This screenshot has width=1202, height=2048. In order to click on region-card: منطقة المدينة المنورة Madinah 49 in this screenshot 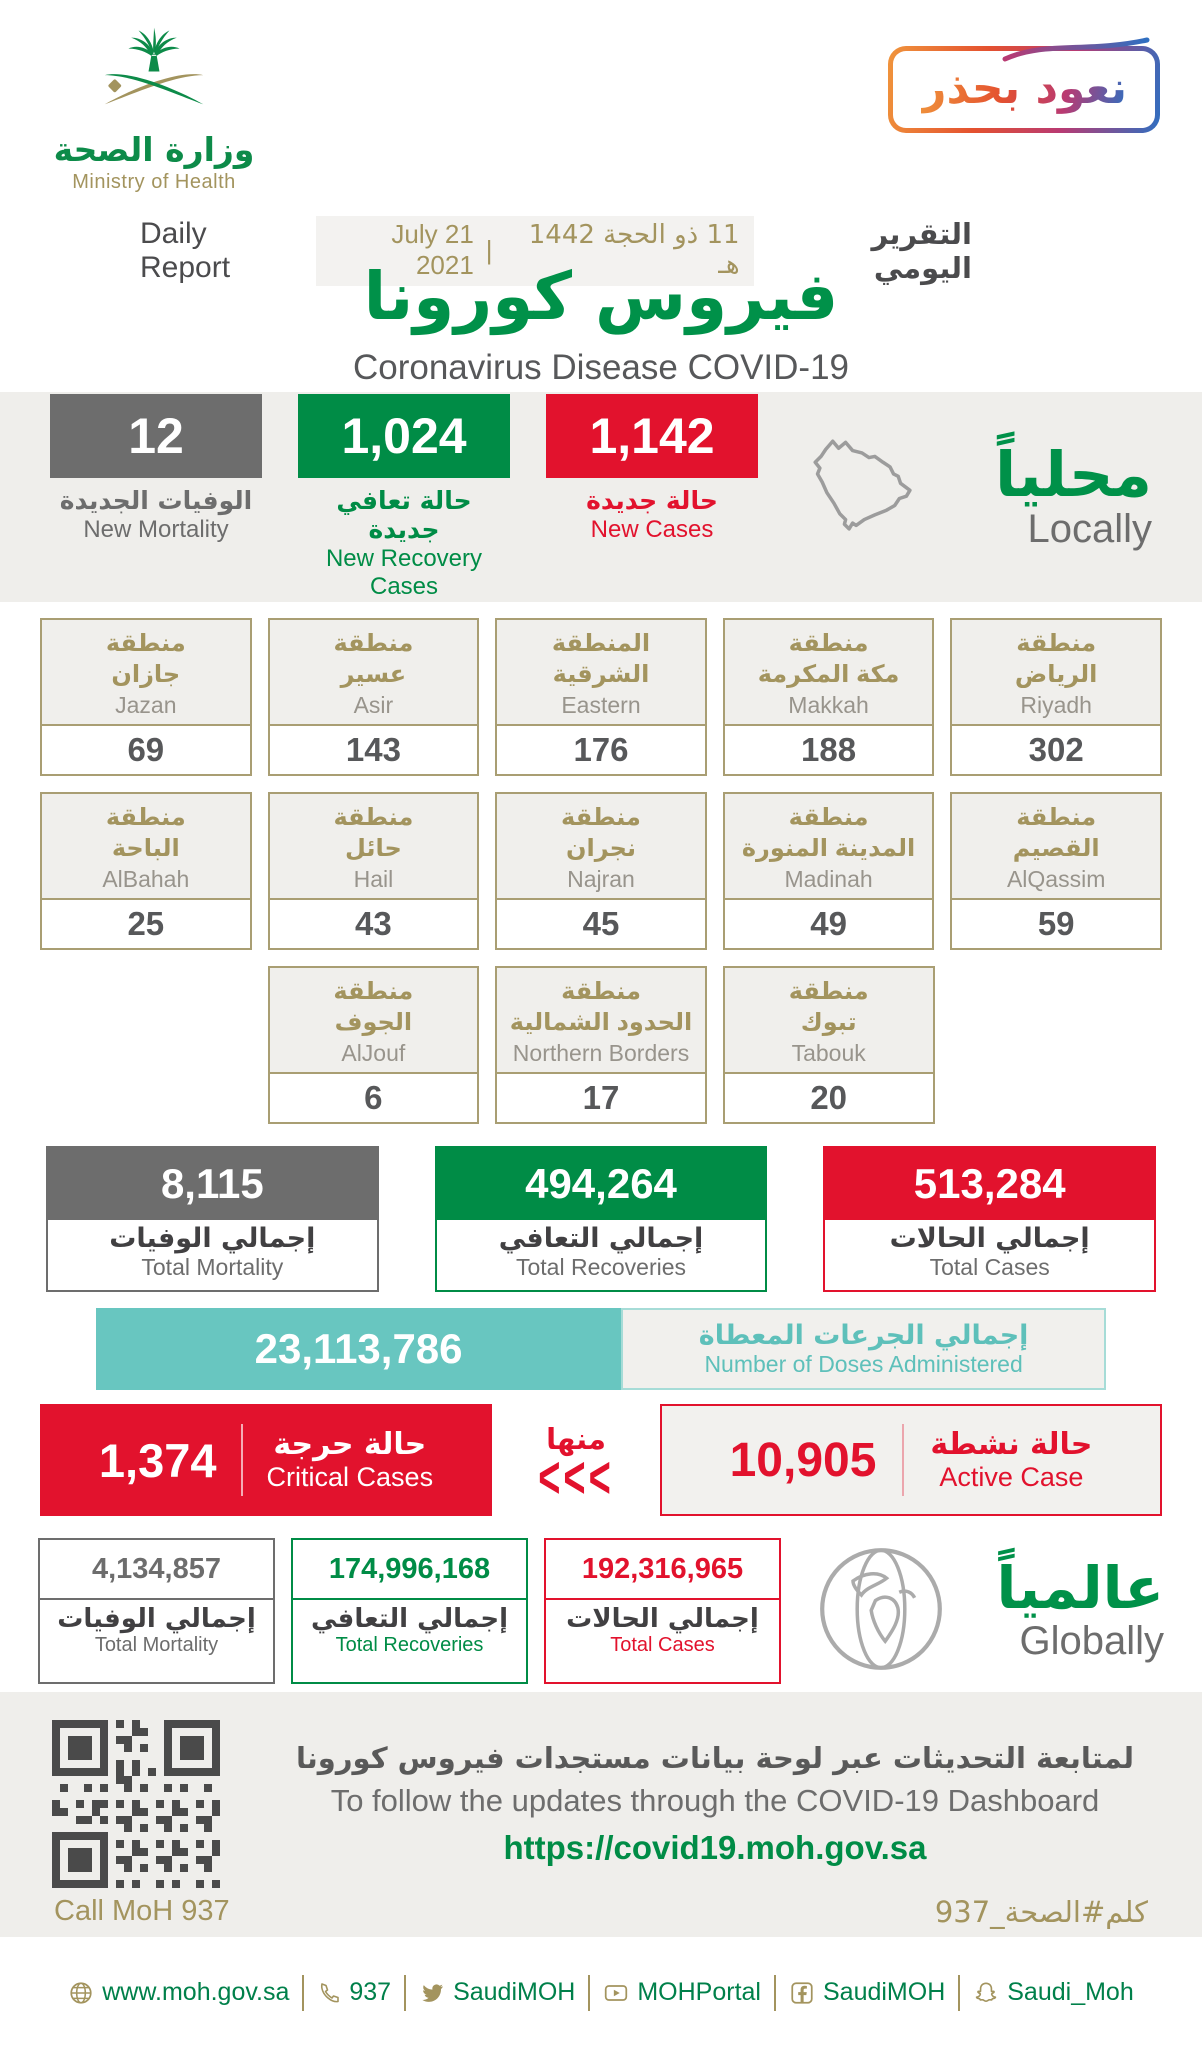, I will do `click(828, 871)`.